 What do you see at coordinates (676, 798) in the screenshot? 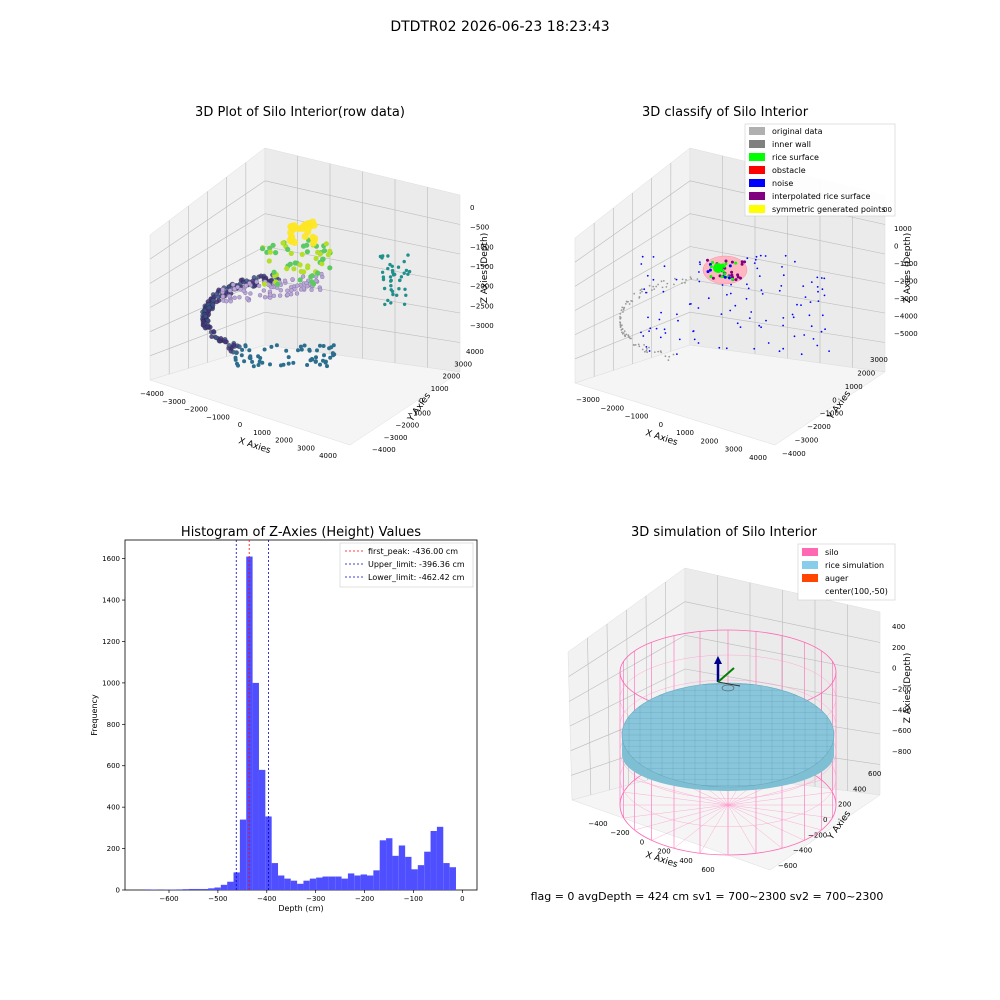
I see `silo-floor-wire` at bounding box center [676, 798].